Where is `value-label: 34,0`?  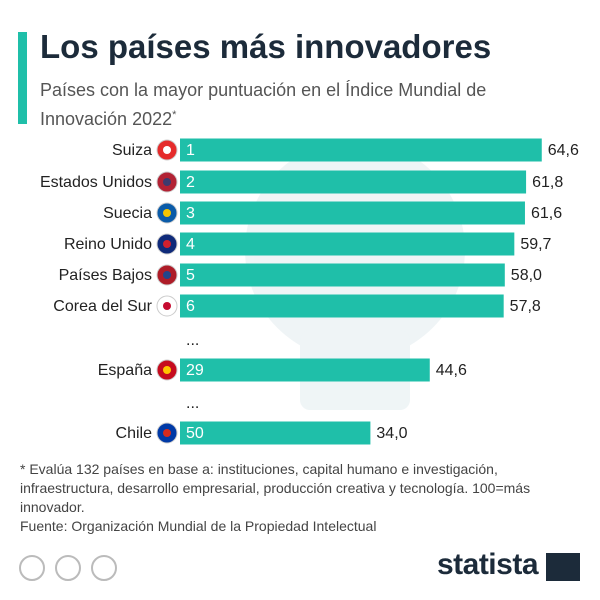
value-label: 34,0 is located at coordinates (391, 433).